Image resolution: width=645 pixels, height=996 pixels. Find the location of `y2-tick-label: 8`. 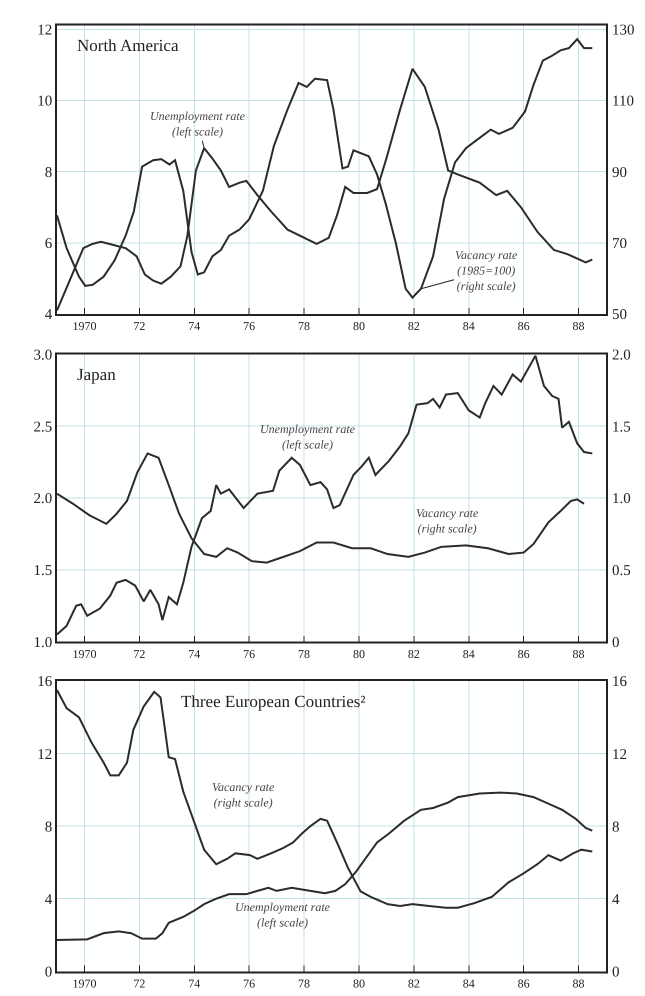

y2-tick-label: 8 is located at coordinates (616, 827).